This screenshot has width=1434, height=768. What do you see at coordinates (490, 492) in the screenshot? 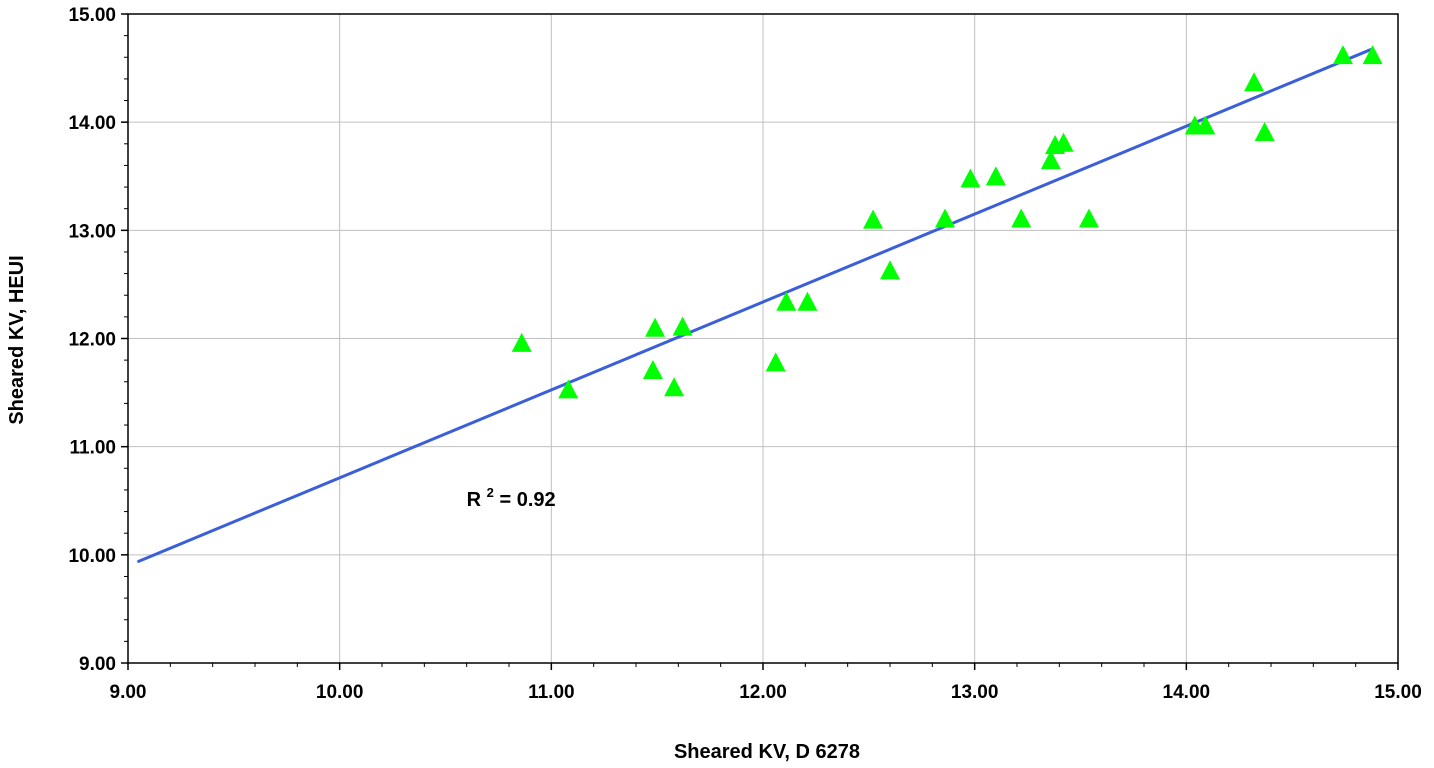
I see `r-squared-exponent: 2` at bounding box center [490, 492].